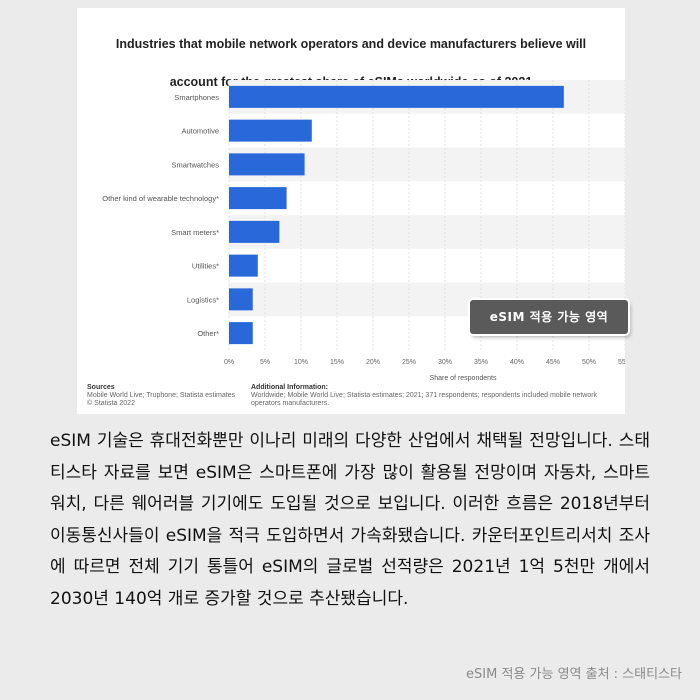 This screenshot has height=700, width=700. I want to click on category-label: Smart meters*, so click(195, 232).